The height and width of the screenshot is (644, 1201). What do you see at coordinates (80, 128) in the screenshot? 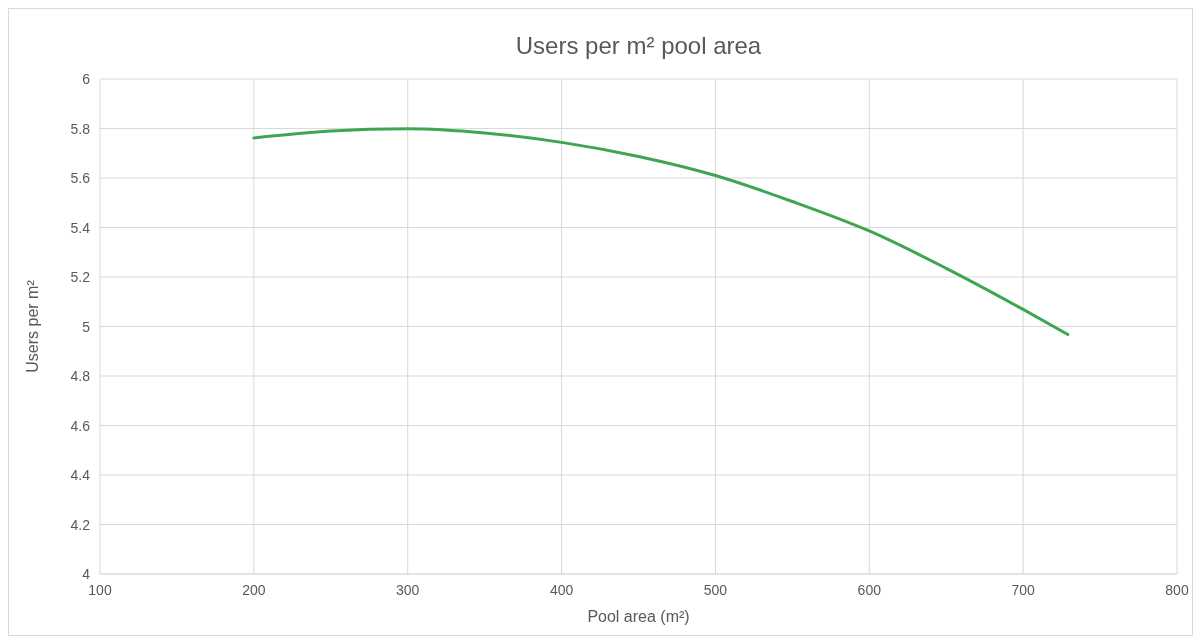
I see `y-tick-label: 5.8` at bounding box center [80, 128].